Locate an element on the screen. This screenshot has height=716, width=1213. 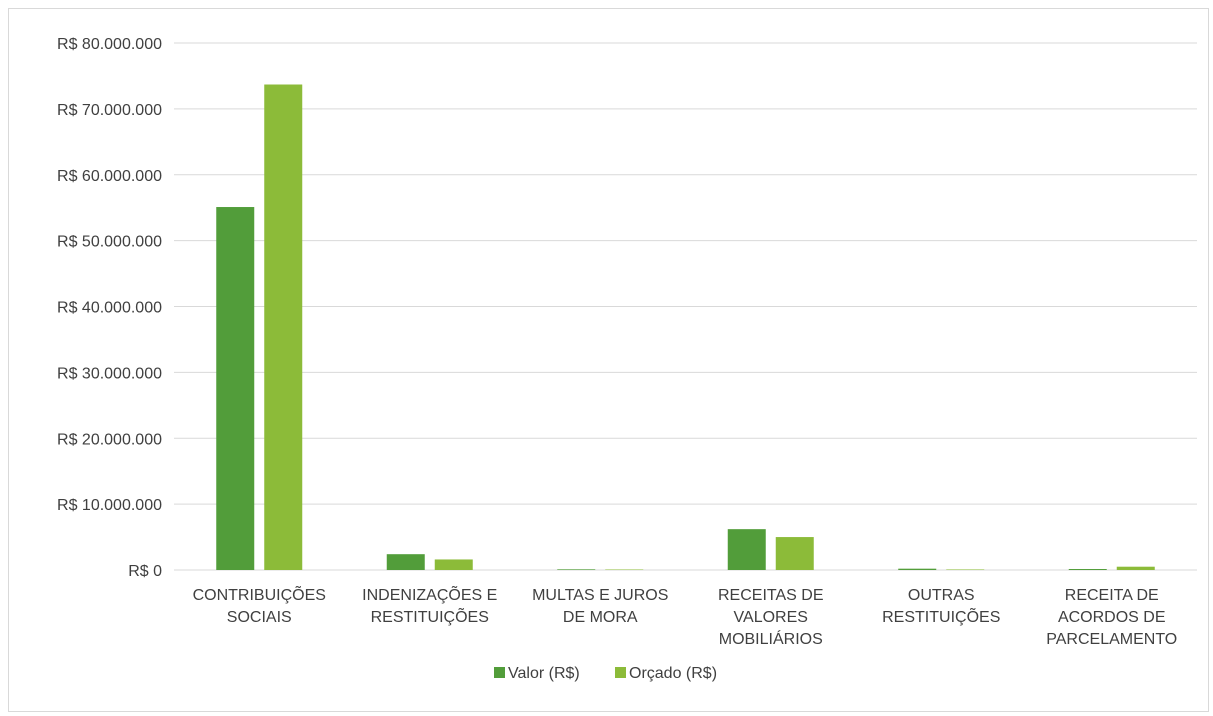
x-category-label: MULTAS E JUROS DE MORA is located at coordinates (600, 606).